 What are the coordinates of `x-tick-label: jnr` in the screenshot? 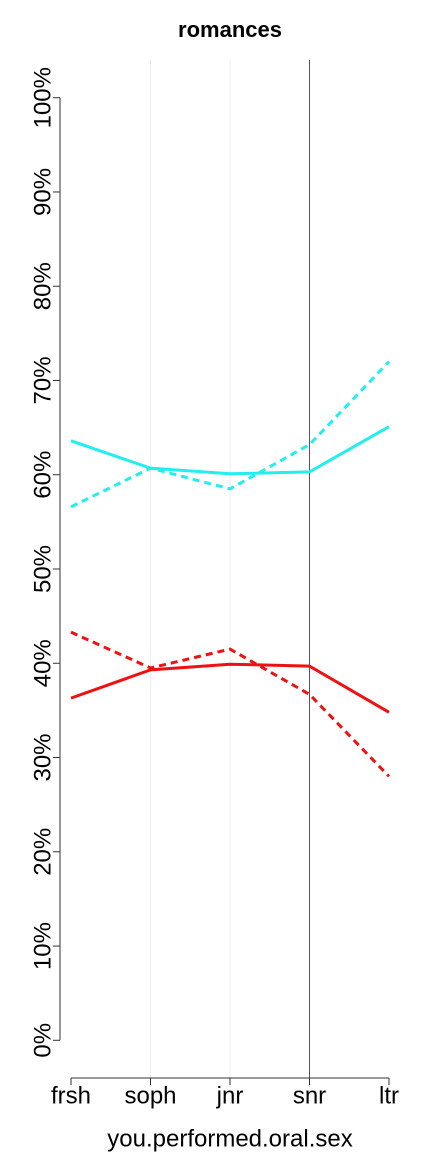 It's located at (230, 1095).